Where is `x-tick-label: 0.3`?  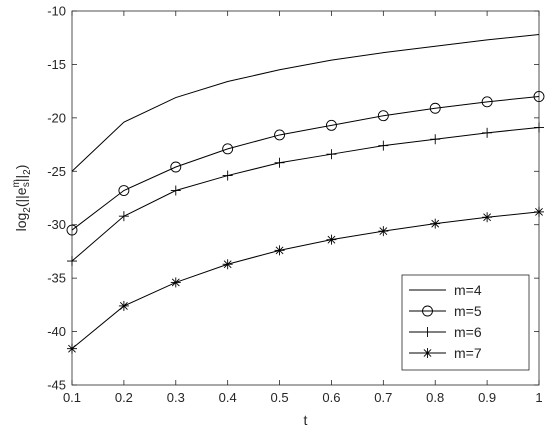 x-tick-label: 0.3 is located at coordinates (176, 397).